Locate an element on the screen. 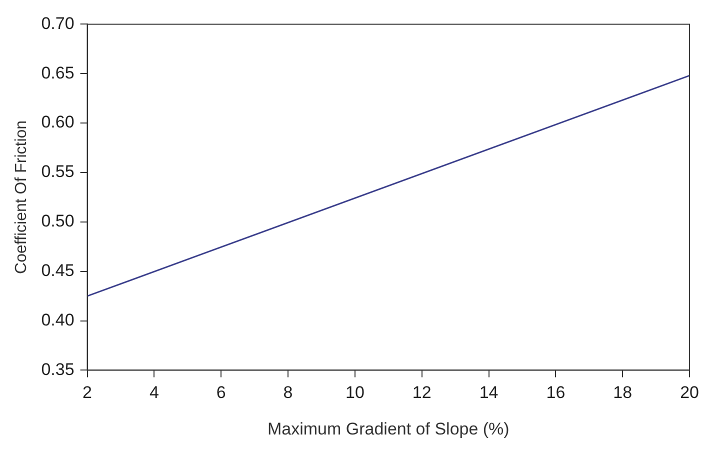 This screenshot has height=454, width=713. y-tick-label: 0.40 is located at coordinates (57, 320).